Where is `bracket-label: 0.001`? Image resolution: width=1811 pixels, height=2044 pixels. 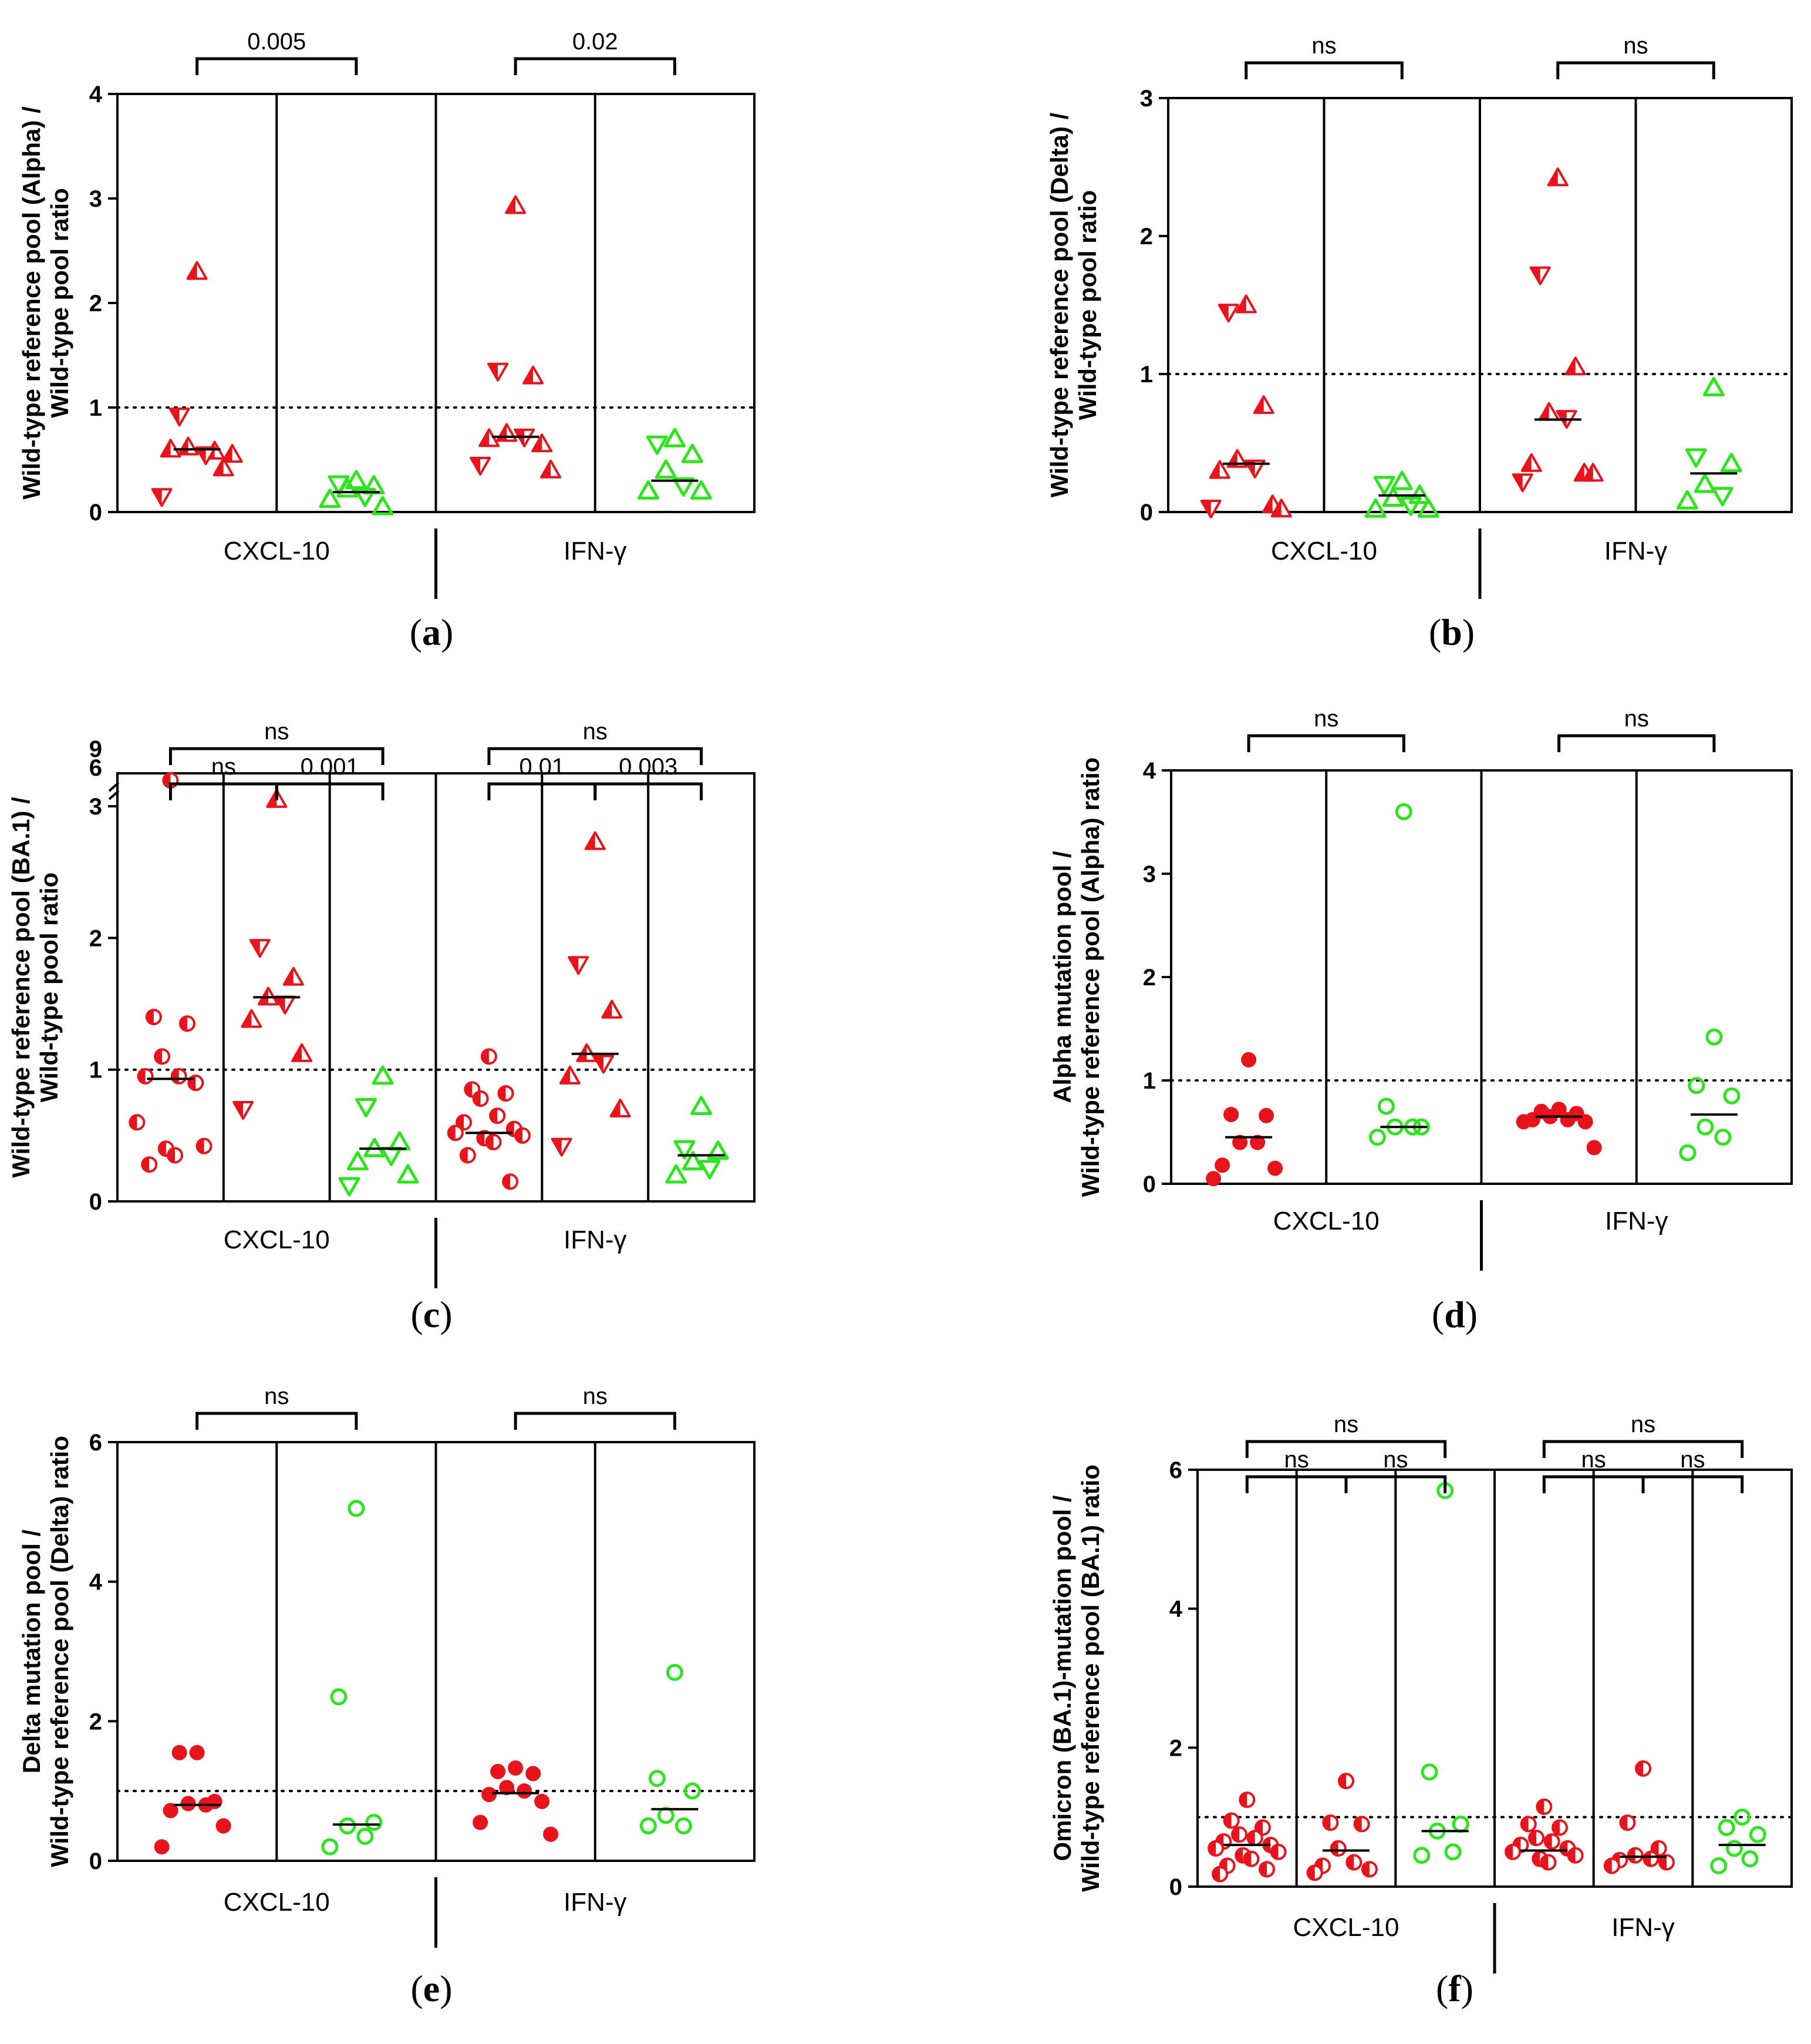 bracket-label: 0.001 is located at coordinates (330, 767).